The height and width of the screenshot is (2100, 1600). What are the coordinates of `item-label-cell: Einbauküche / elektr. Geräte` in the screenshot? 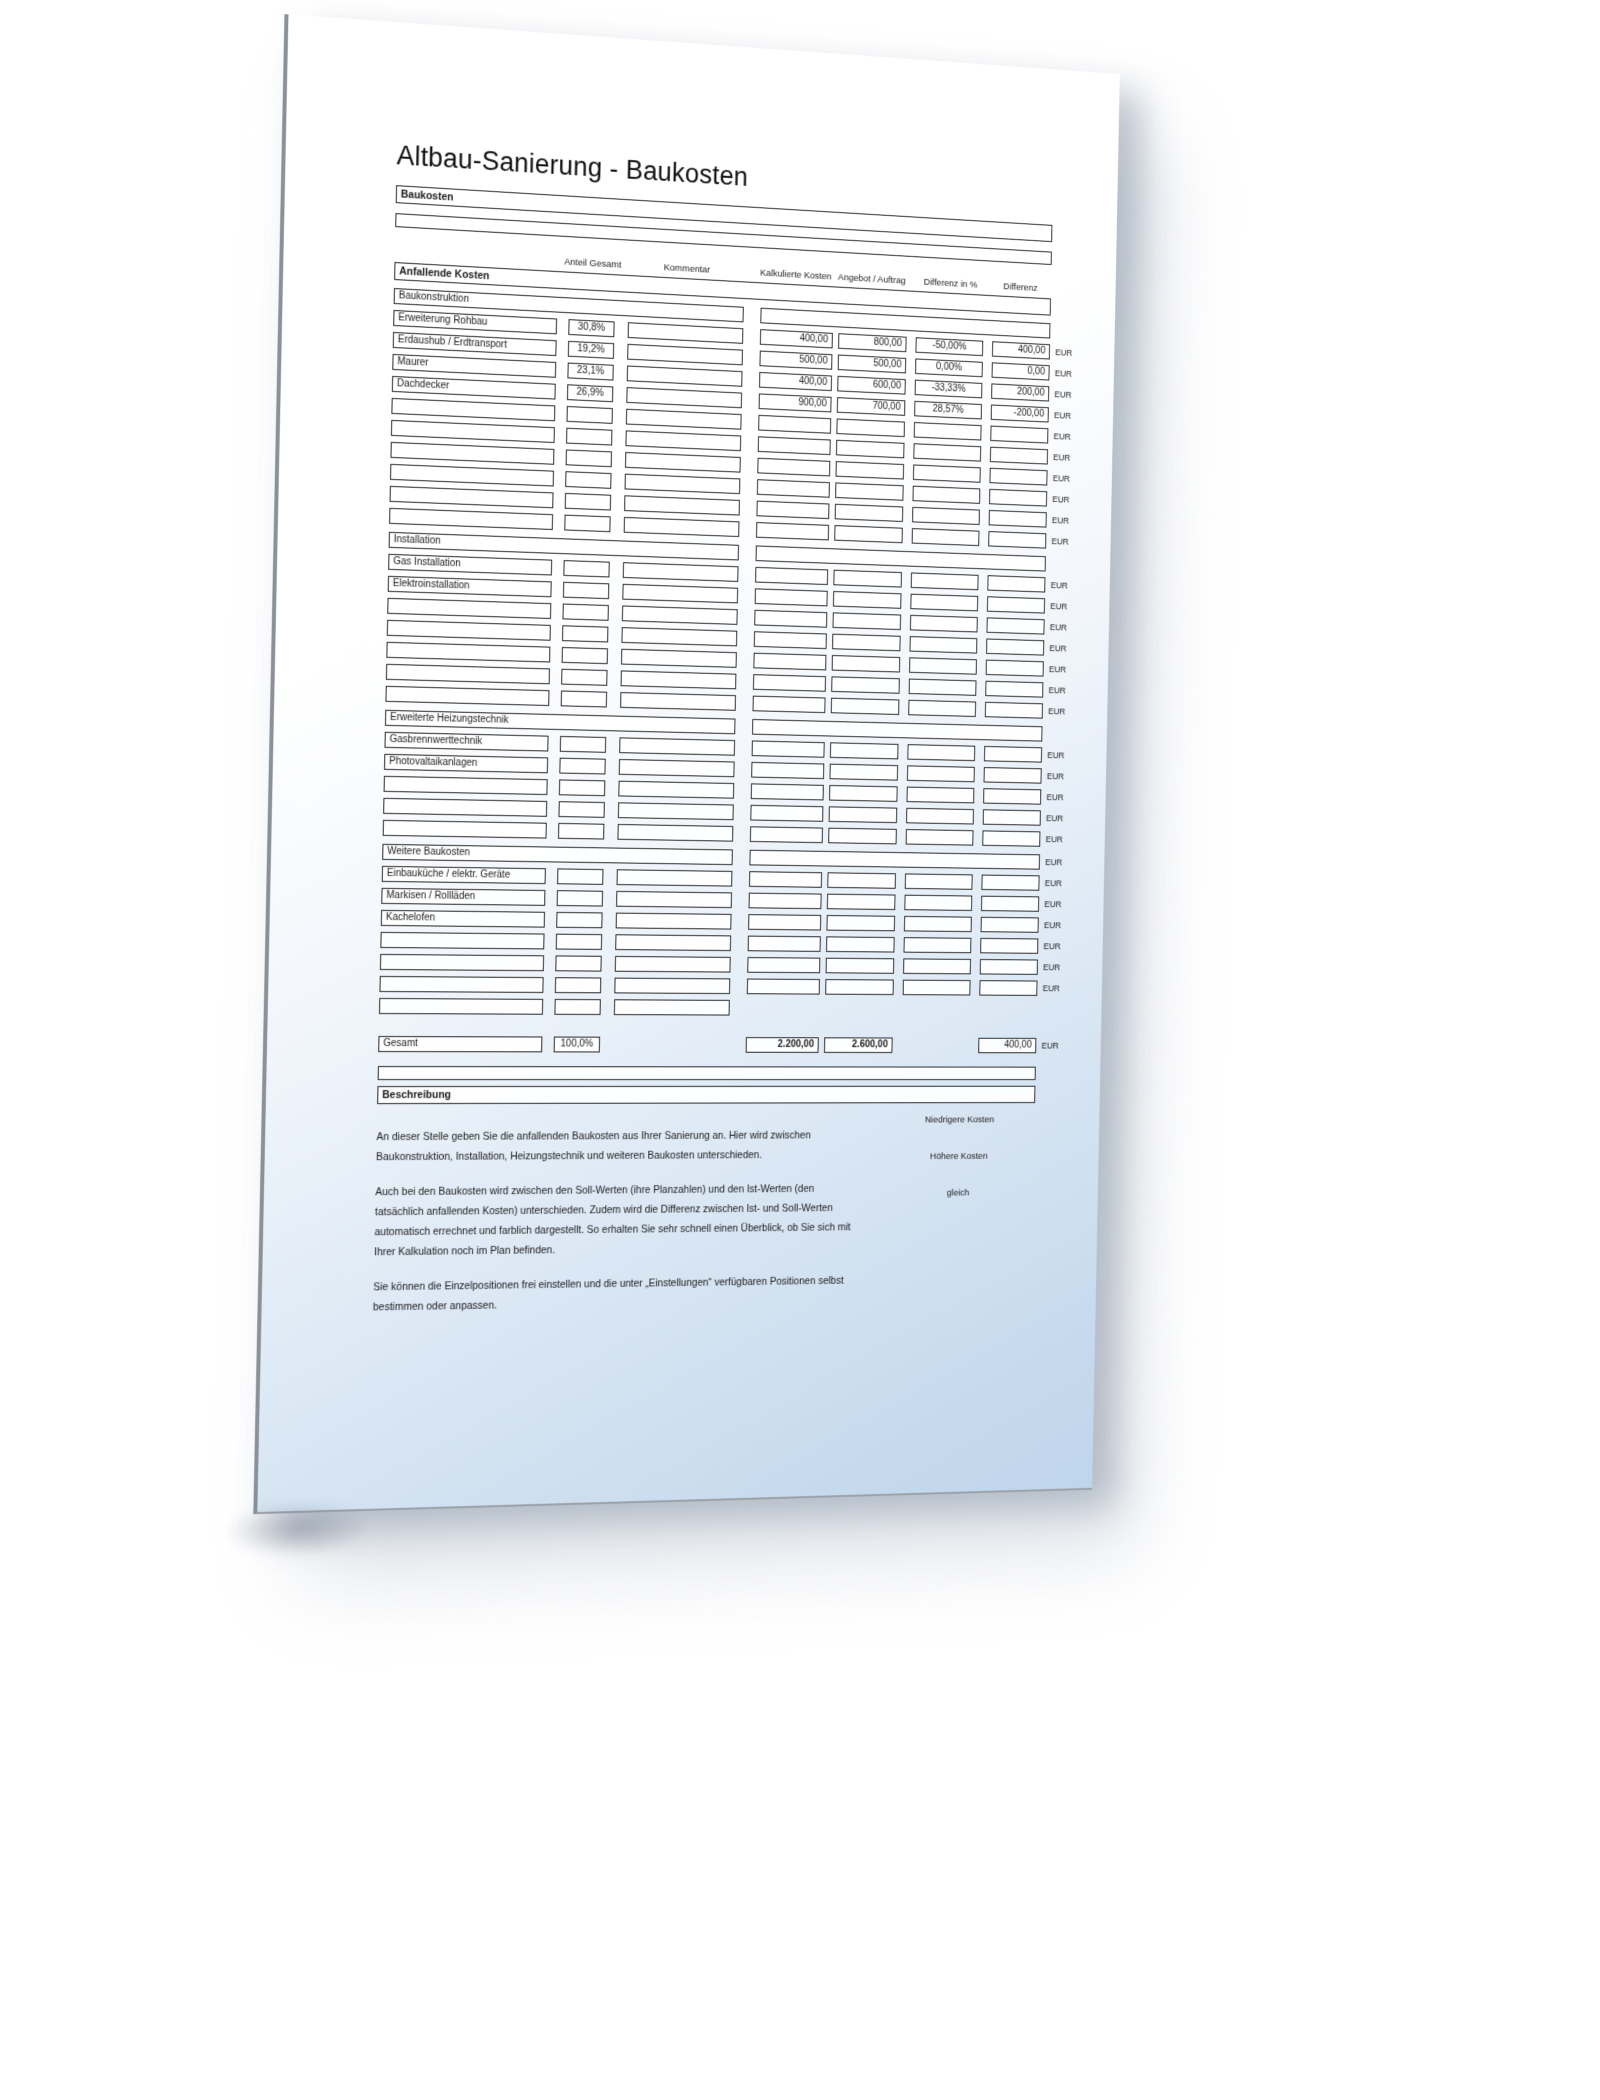 It's located at (463, 875).